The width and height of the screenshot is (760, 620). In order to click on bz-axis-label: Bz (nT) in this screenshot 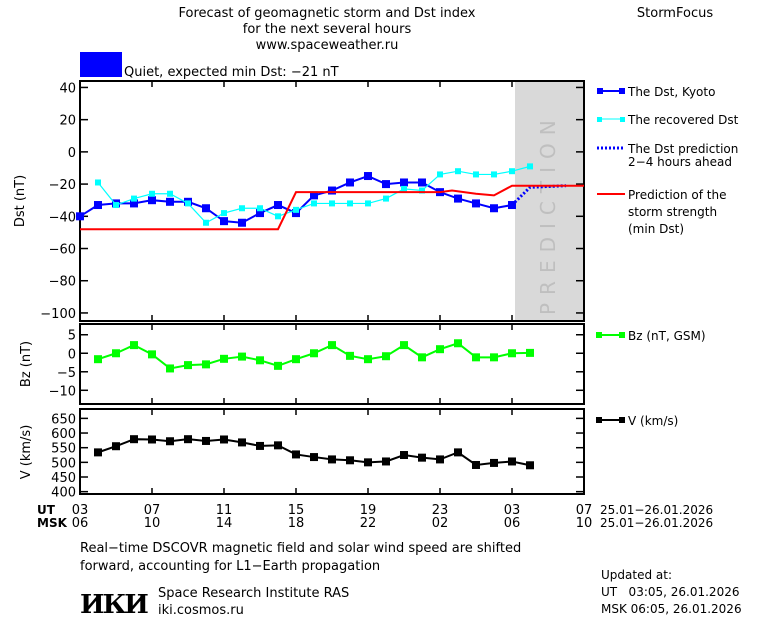, I will do `click(26, 364)`.